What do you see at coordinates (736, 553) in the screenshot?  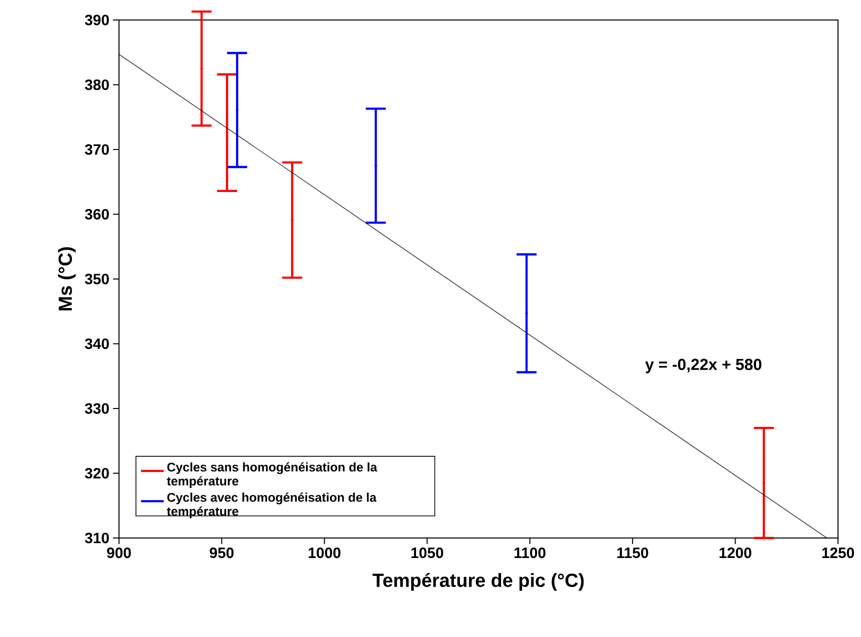 I see `x-tick-label: 1200` at bounding box center [736, 553].